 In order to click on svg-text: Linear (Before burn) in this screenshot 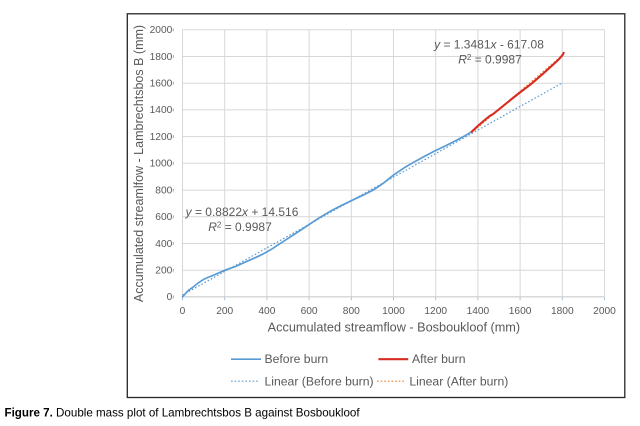, I will do `click(319, 381)`.